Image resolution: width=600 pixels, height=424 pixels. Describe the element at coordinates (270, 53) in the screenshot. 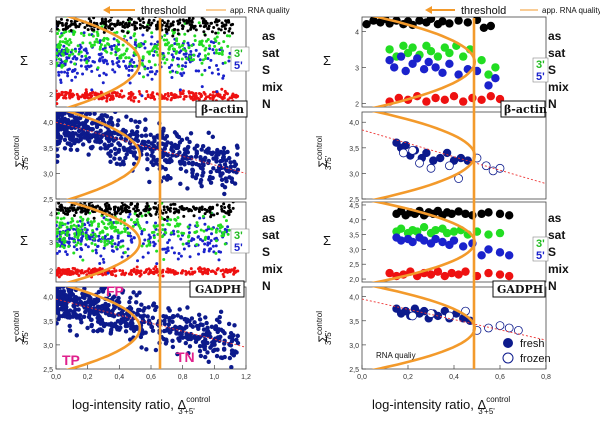

I see `class-sat-left: sat` at that location.